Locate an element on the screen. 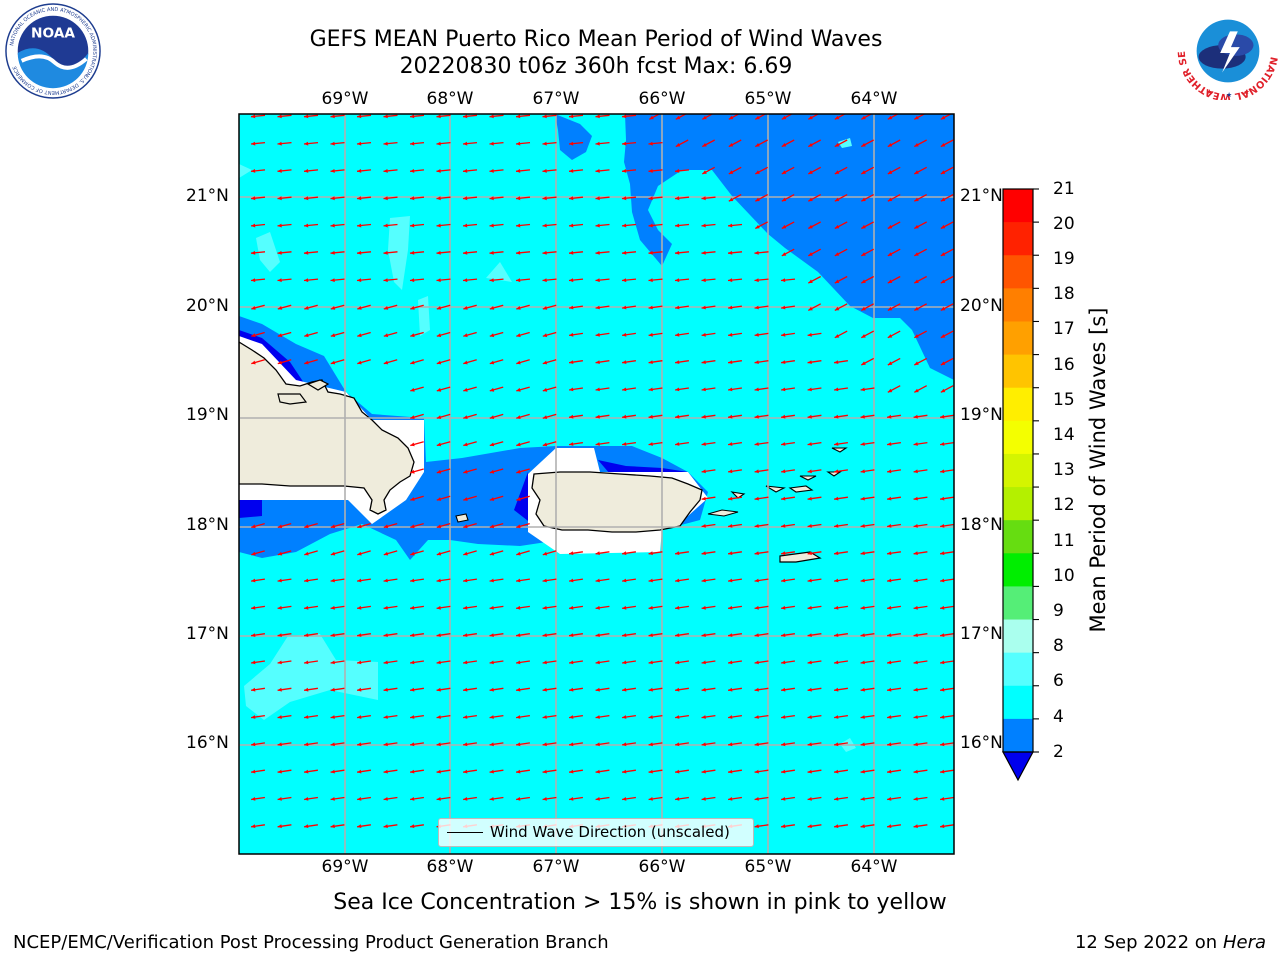  lon-label: 69°W is located at coordinates (345, 99).